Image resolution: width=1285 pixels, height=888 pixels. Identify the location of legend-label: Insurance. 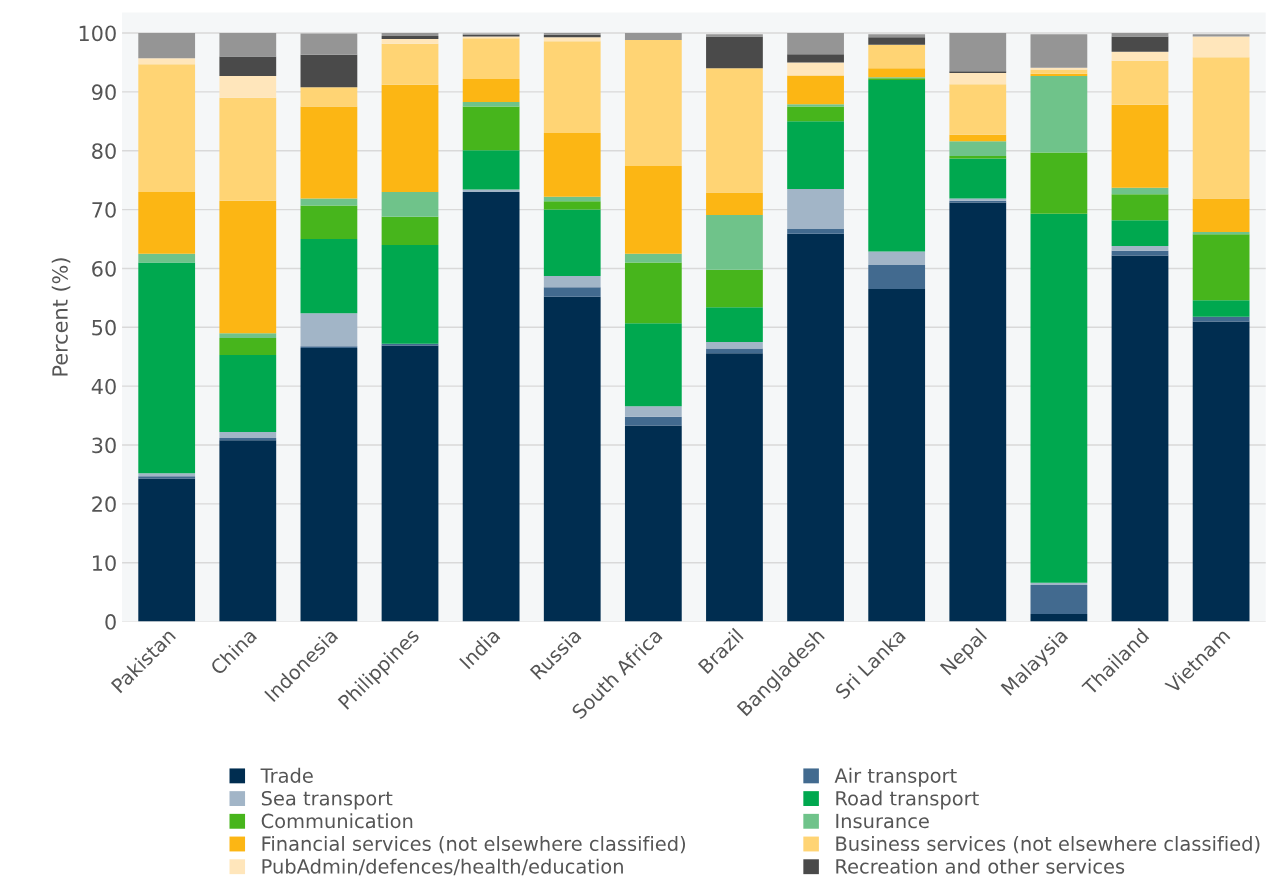
(882, 821).